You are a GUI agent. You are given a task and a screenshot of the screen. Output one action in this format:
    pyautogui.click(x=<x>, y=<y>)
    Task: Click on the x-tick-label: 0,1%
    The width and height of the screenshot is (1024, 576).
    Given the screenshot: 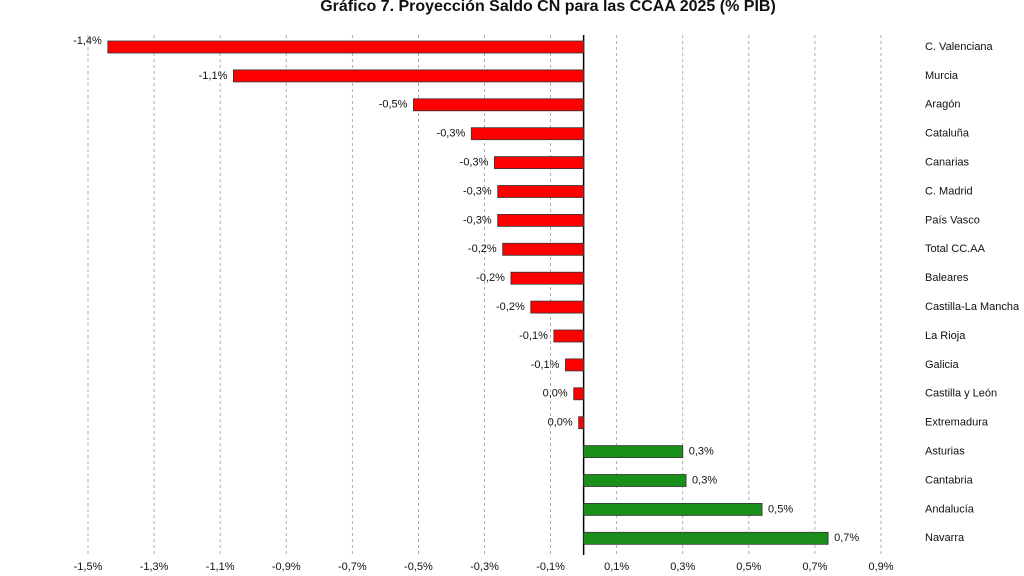 What is the action you would take?
    pyautogui.click(x=616, y=567)
    